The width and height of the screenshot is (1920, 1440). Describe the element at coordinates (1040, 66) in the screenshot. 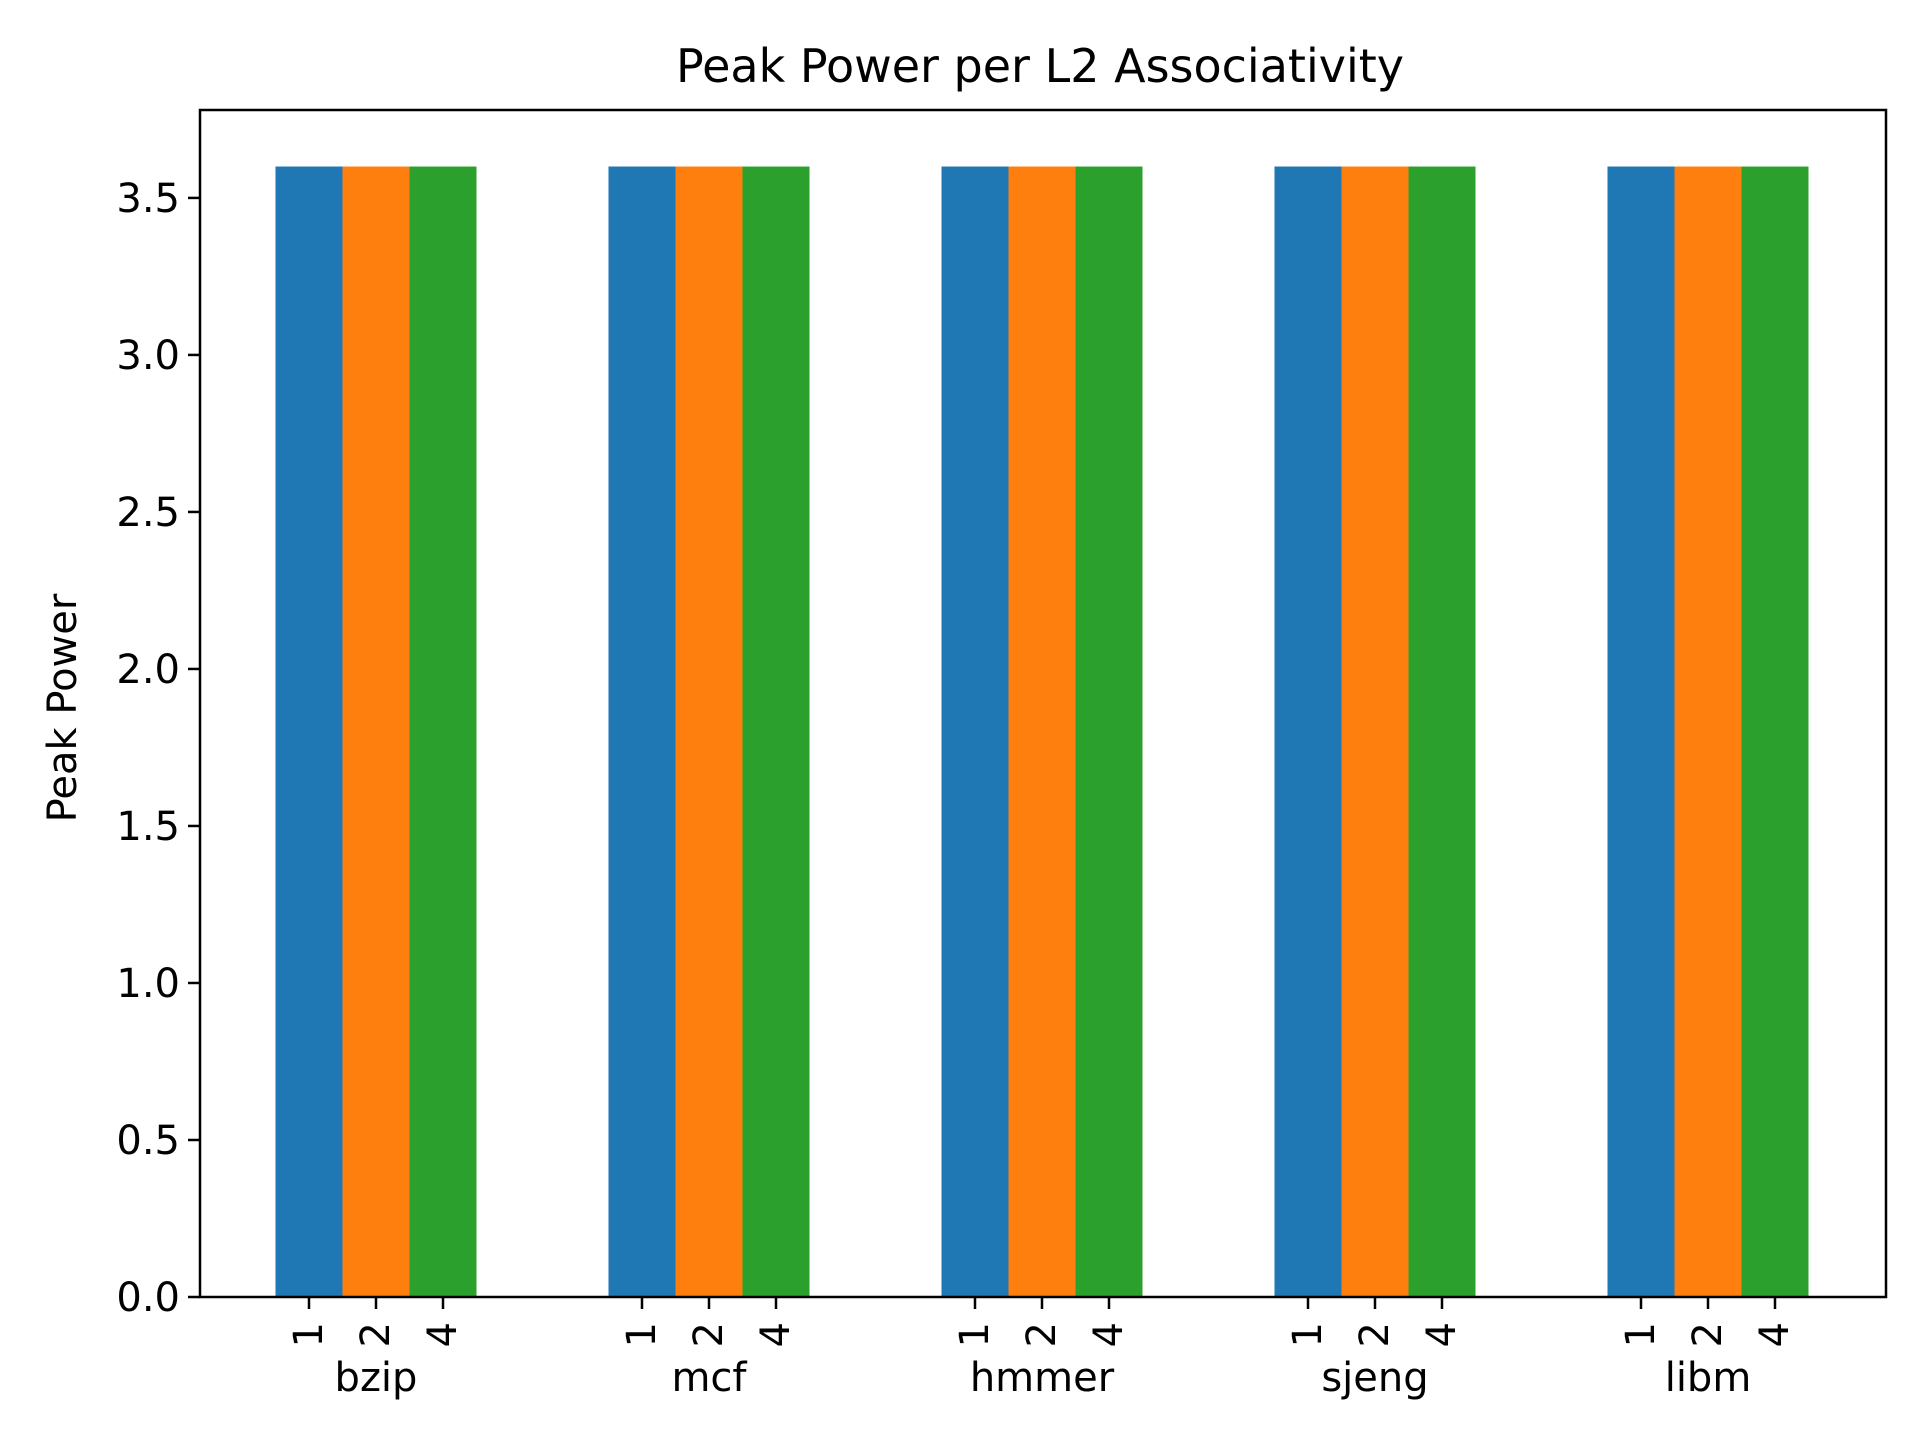

I see `chart-title: Peak Power per L2 Associativity` at that location.